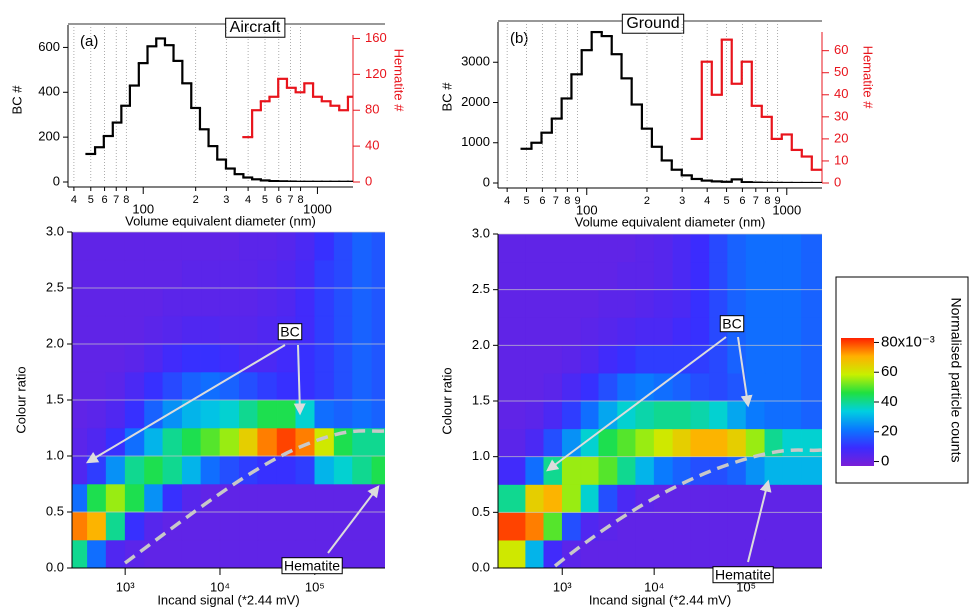 The width and height of the screenshot is (974, 608). What do you see at coordinates (857, 402) in the screenshot?
I see `colorbar` at bounding box center [857, 402].